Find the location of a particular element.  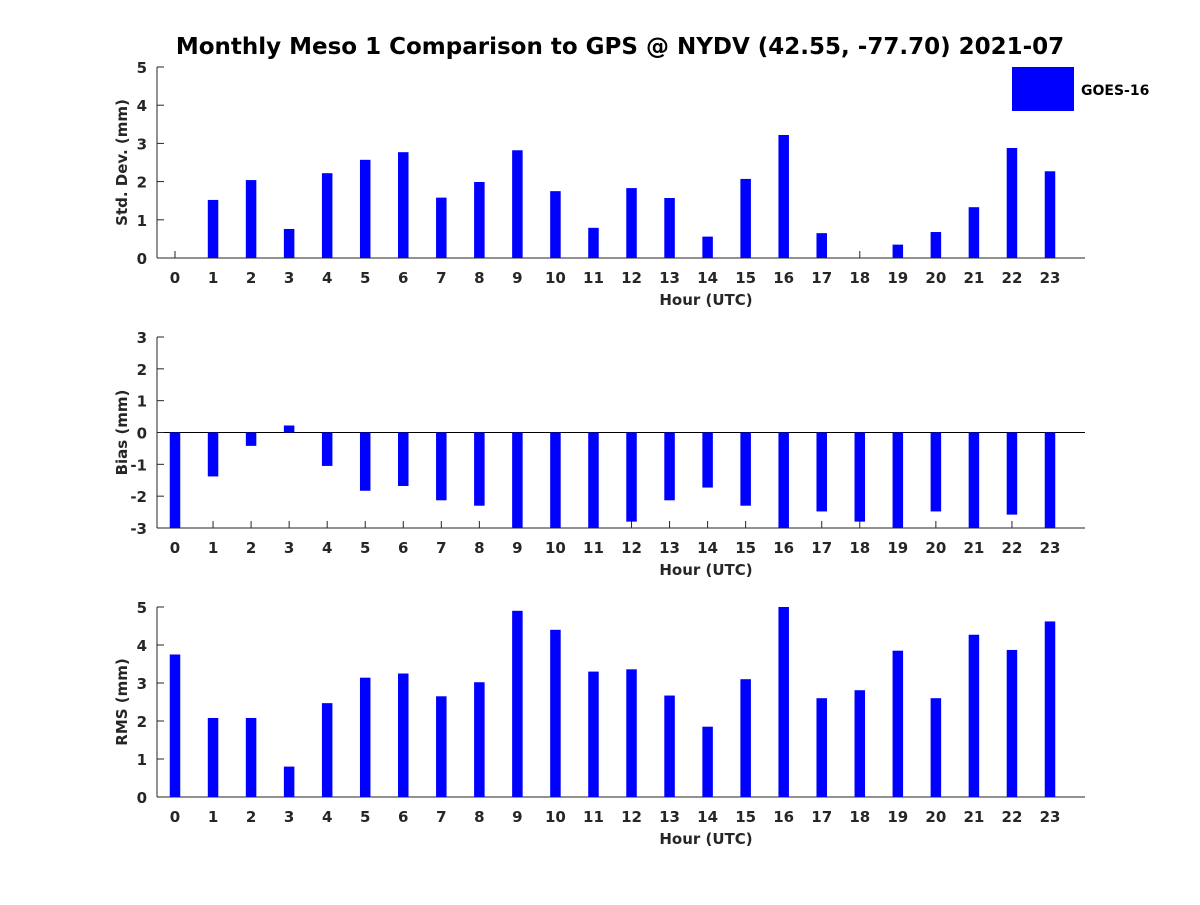

bias-x-tick-label: 15 is located at coordinates (745, 548).